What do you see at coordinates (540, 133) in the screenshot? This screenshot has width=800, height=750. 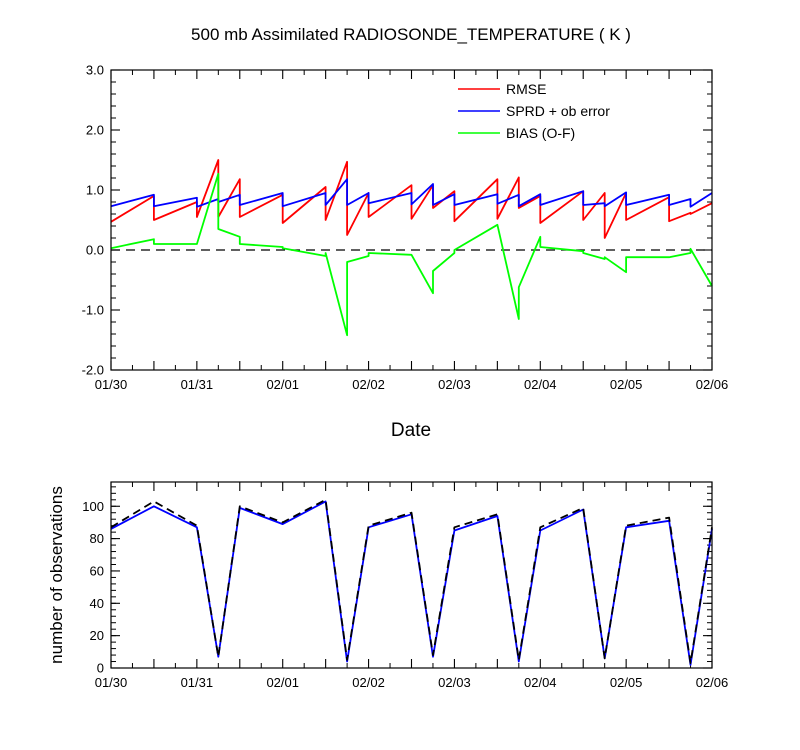 I see `legend-label-bias: BIAS (O-F)` at bounding box center [540, 133].